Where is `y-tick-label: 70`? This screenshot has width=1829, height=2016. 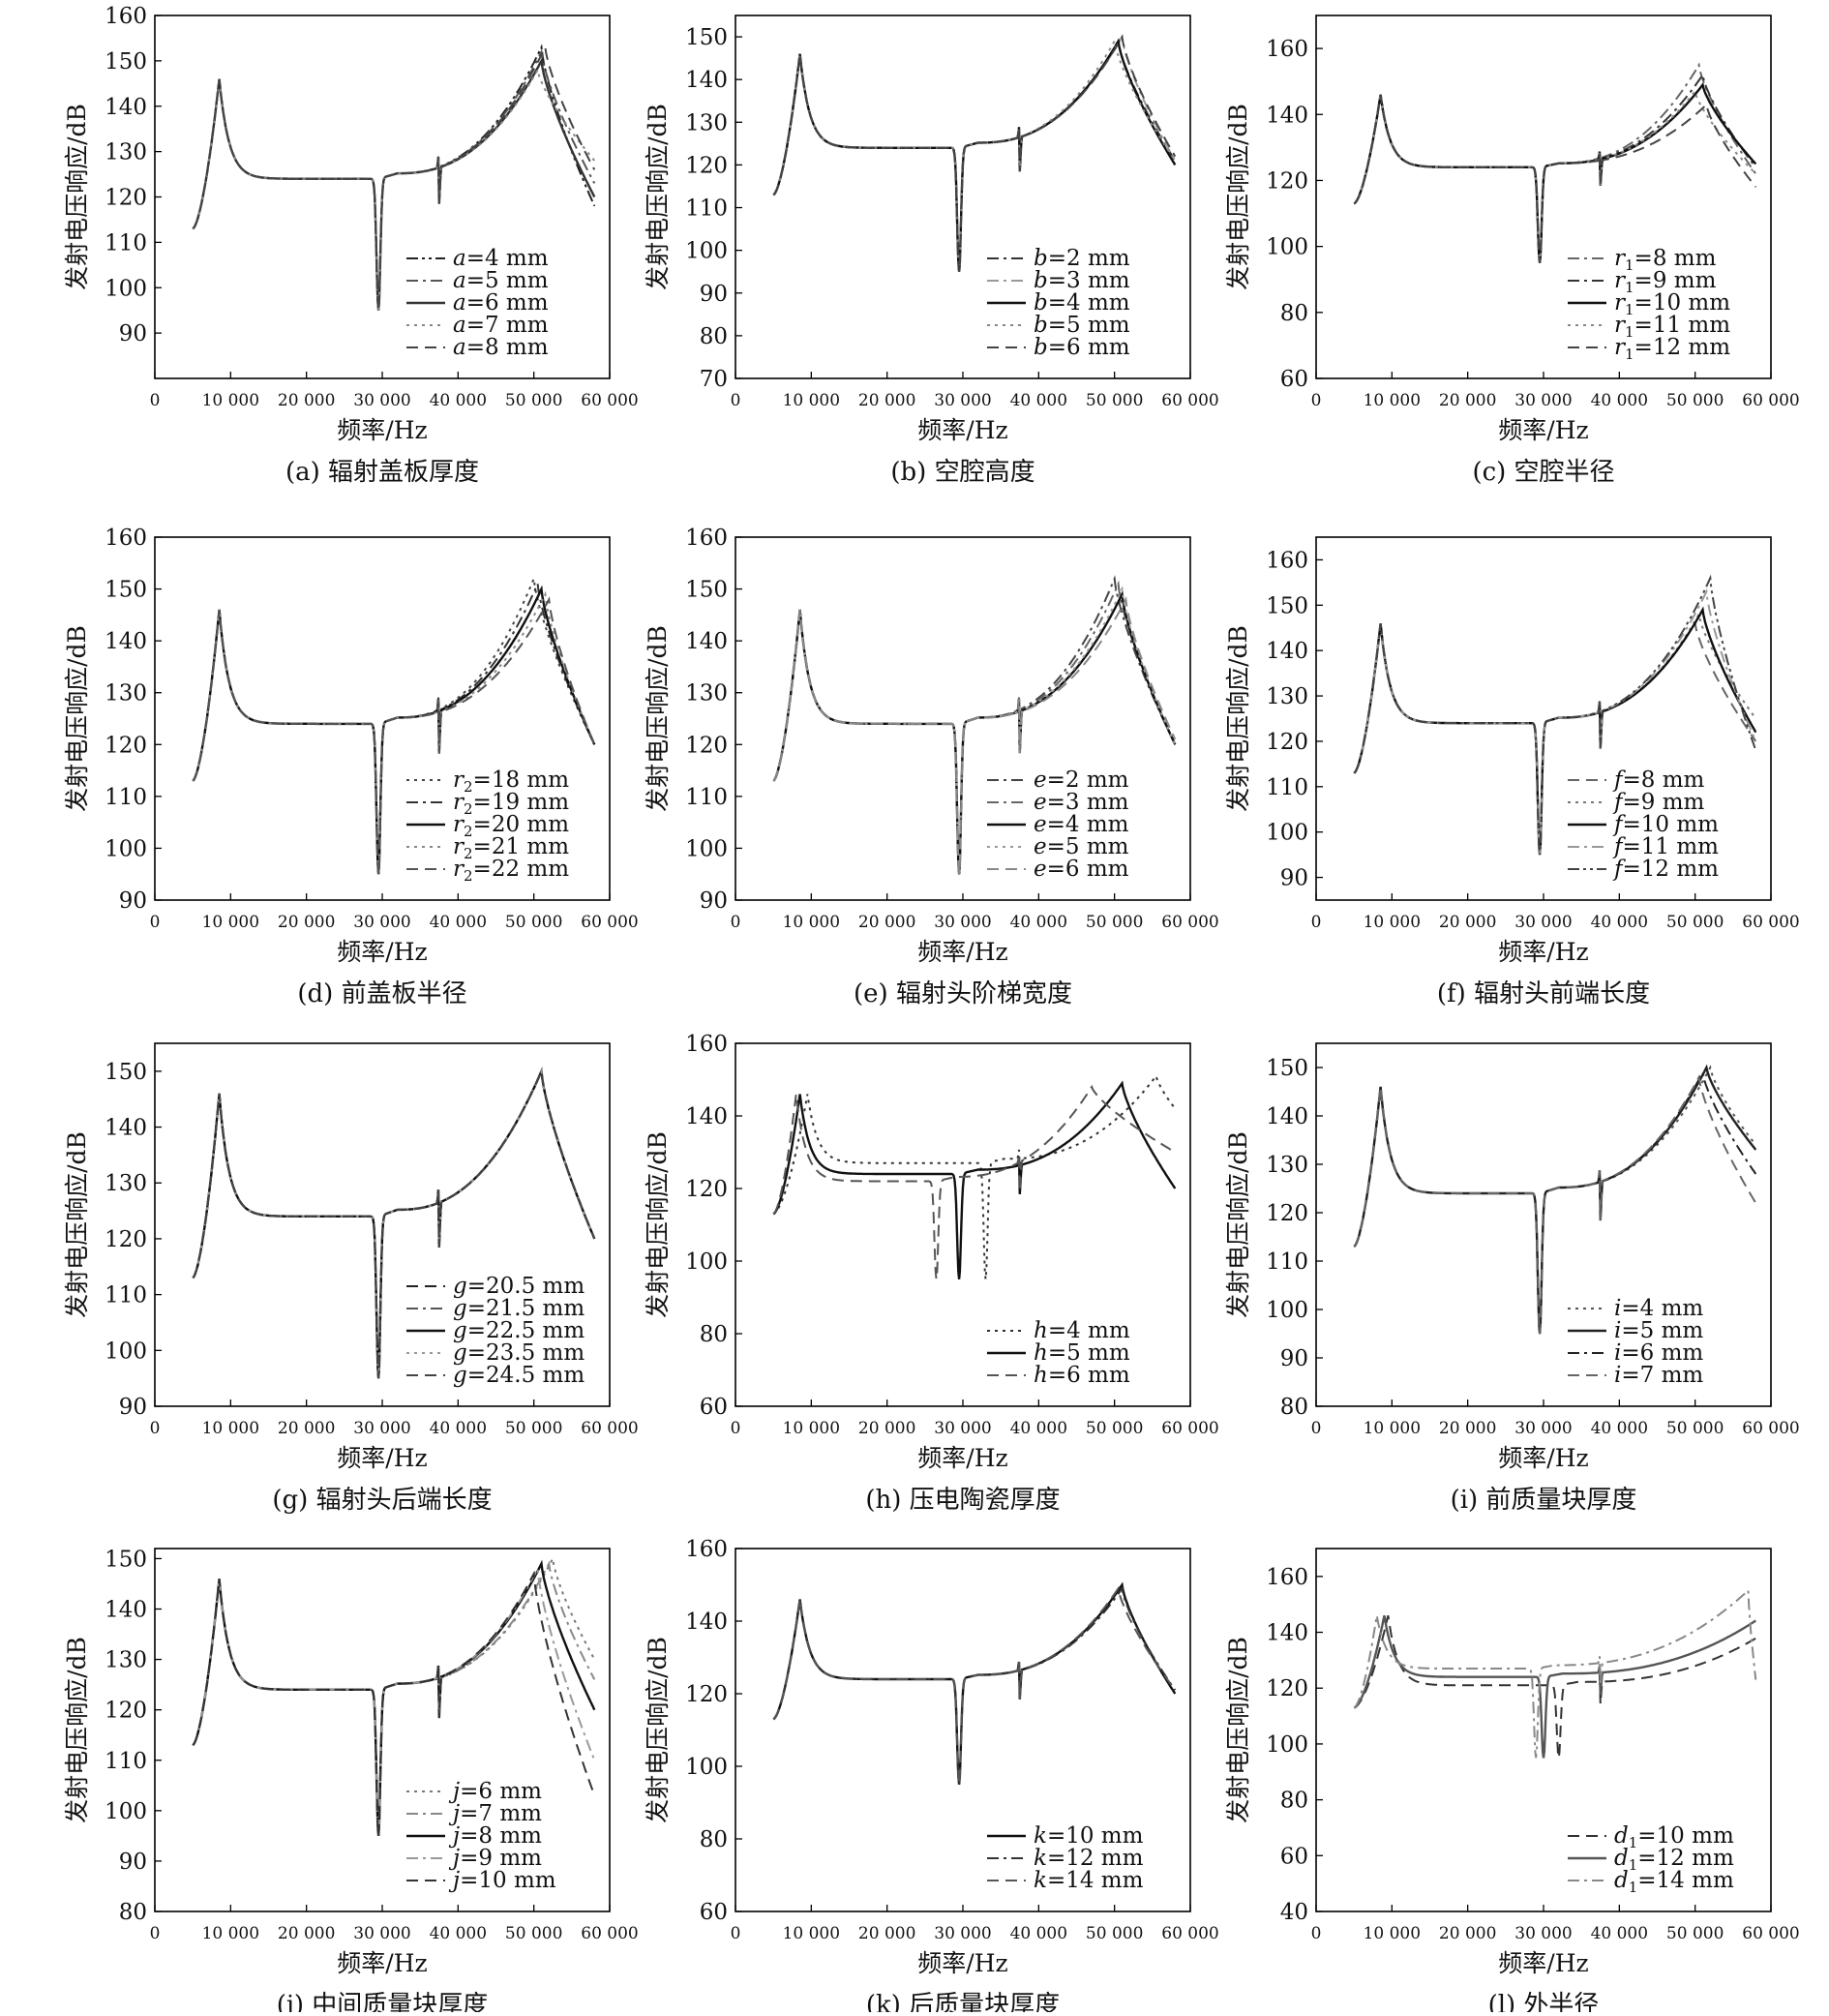
y-tick-label: 70 is located at coordinates (714, 379).